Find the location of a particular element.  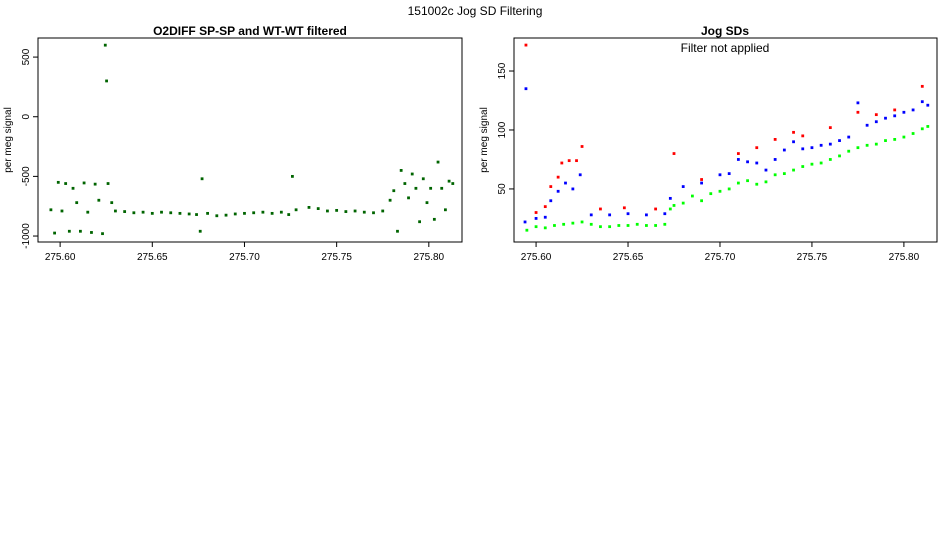

right-x-tick-label: 275.60 is located at coordinates (536, 257).